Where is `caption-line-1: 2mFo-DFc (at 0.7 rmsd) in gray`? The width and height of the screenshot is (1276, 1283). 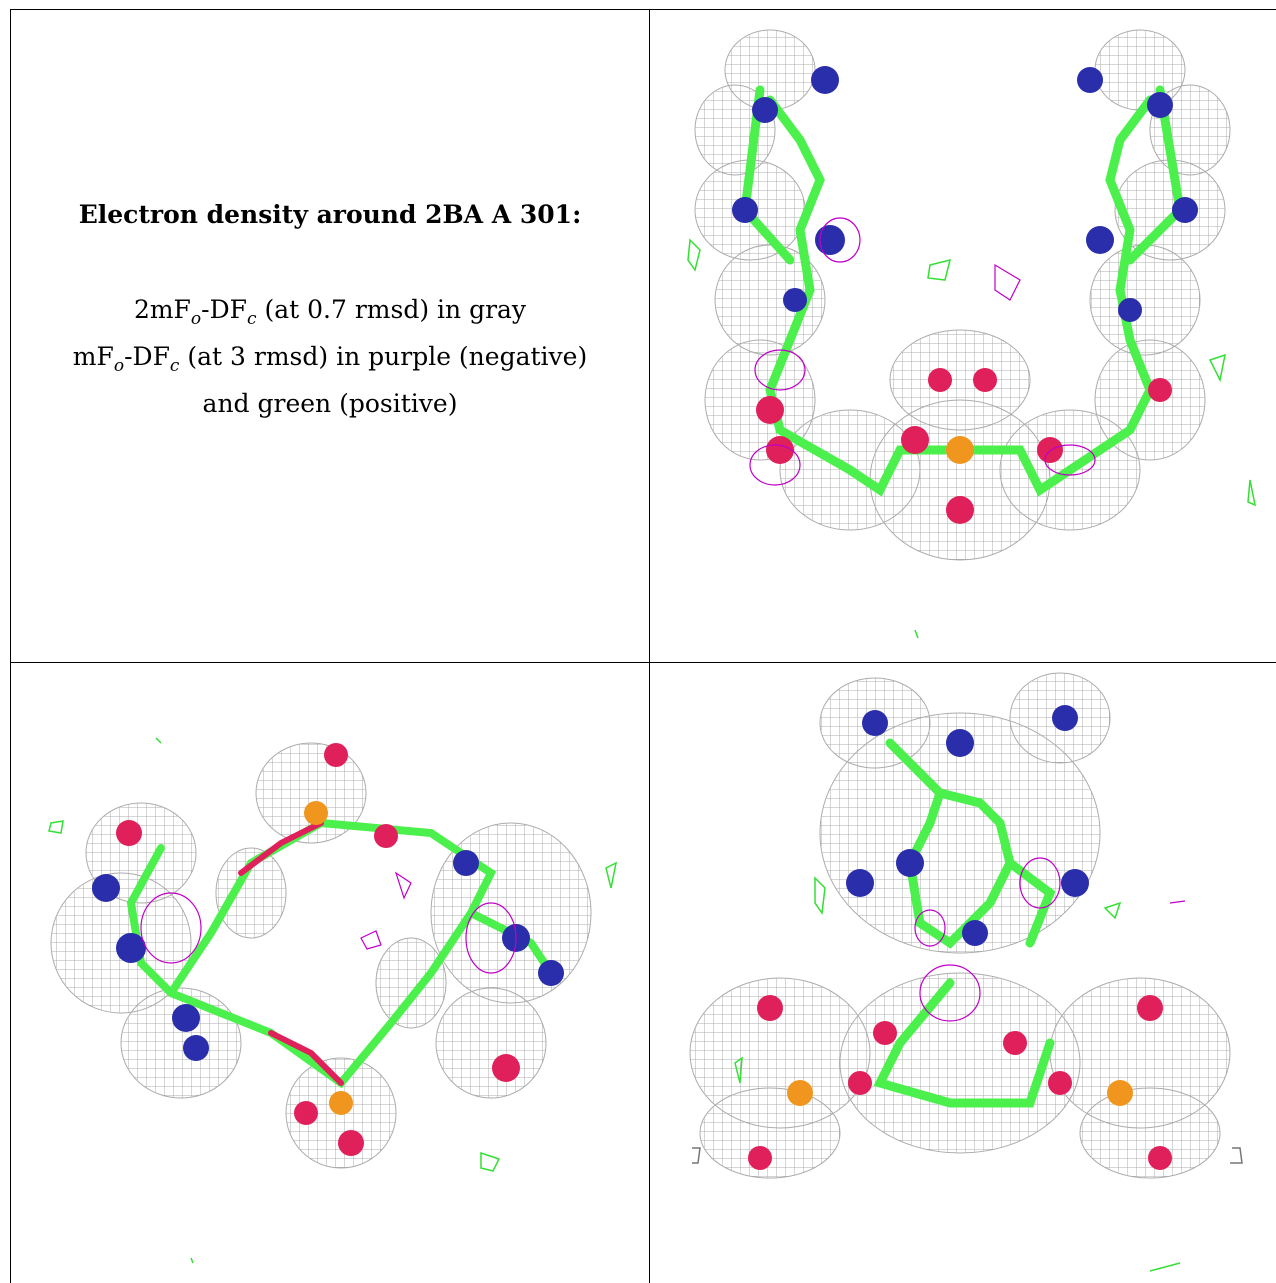
caption-line-1: 2mFo-DFc (at 0.7 rmsd) in gray is located at coordinates (330, 314).